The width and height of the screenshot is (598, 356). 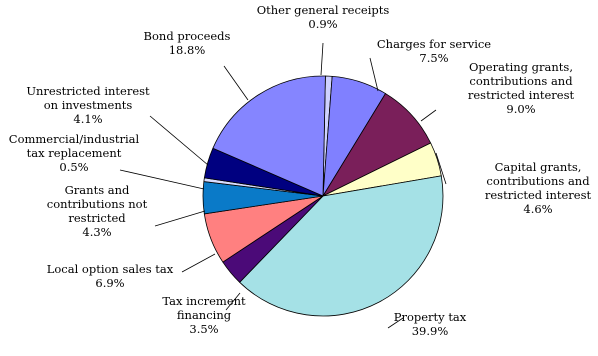 What do you see at coordinates (180, 218) in the screenshot?
I see `leader-grants-and-contributions-not-restricted` at bounding box center [180, 218].